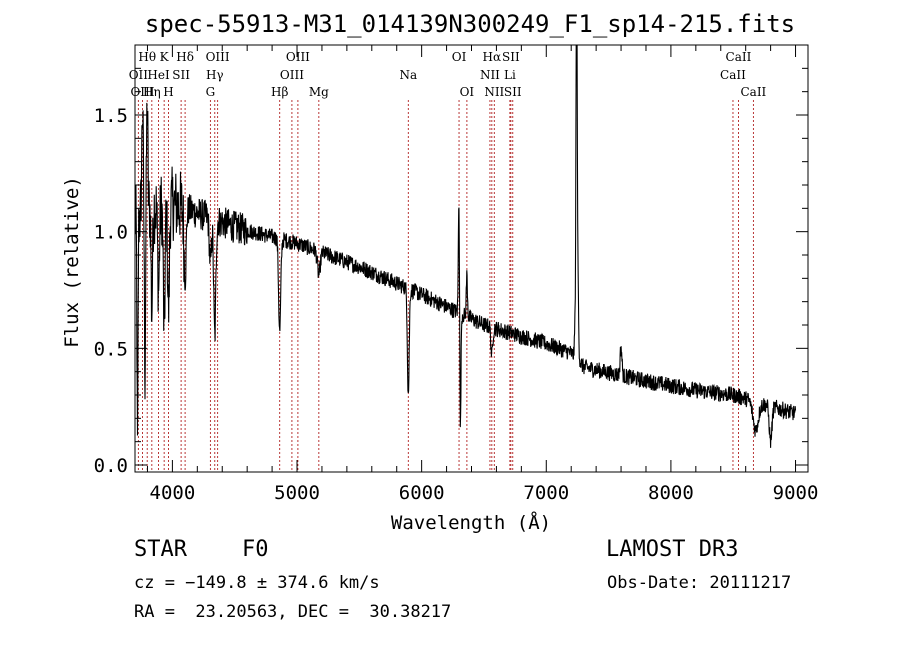 The height and width of the screenshot is (649, 900). Describe the element at coordinates (215, 75) in the screenshot. I see `spectral-line-label: Hγ` at that location.